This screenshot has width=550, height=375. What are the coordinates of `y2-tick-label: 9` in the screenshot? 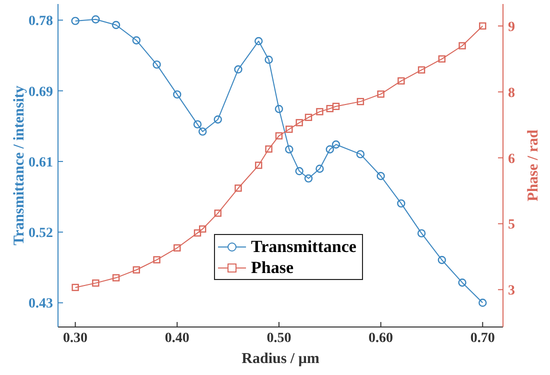 It's located at (511, 27).